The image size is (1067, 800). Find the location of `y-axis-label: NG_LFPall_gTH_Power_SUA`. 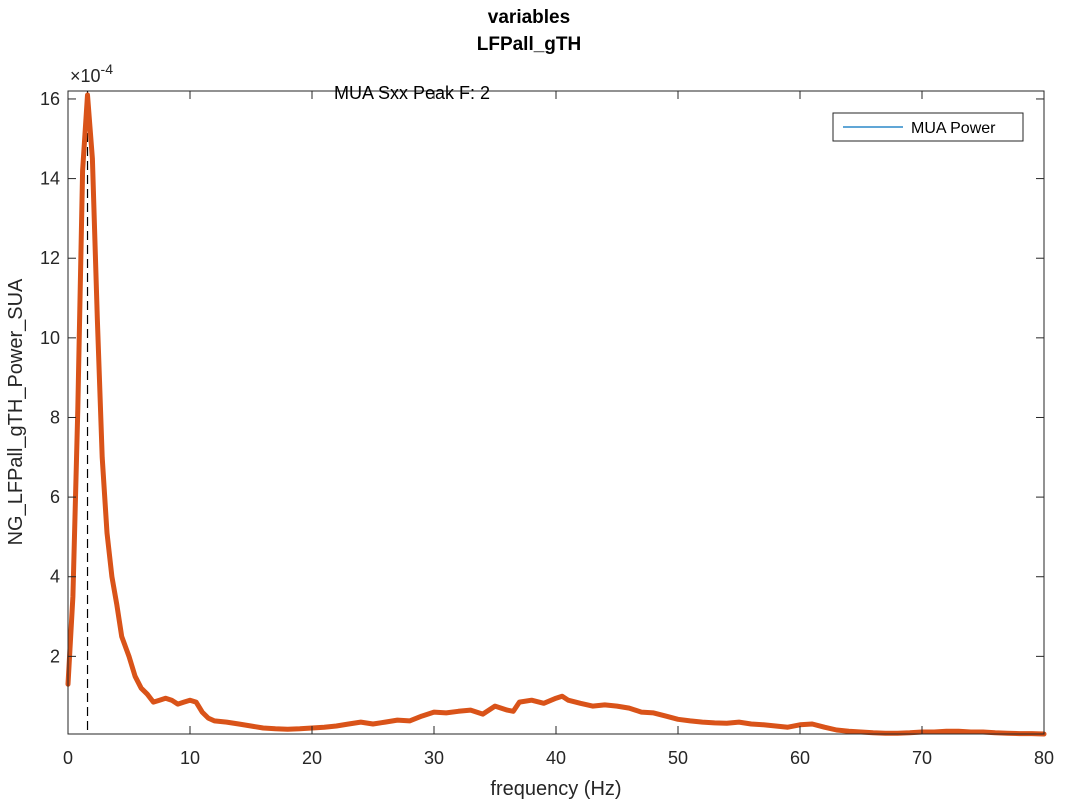

y-axis-label: NG_LFPall_gTH_Power_SUA is located at coordinates (16, 411).